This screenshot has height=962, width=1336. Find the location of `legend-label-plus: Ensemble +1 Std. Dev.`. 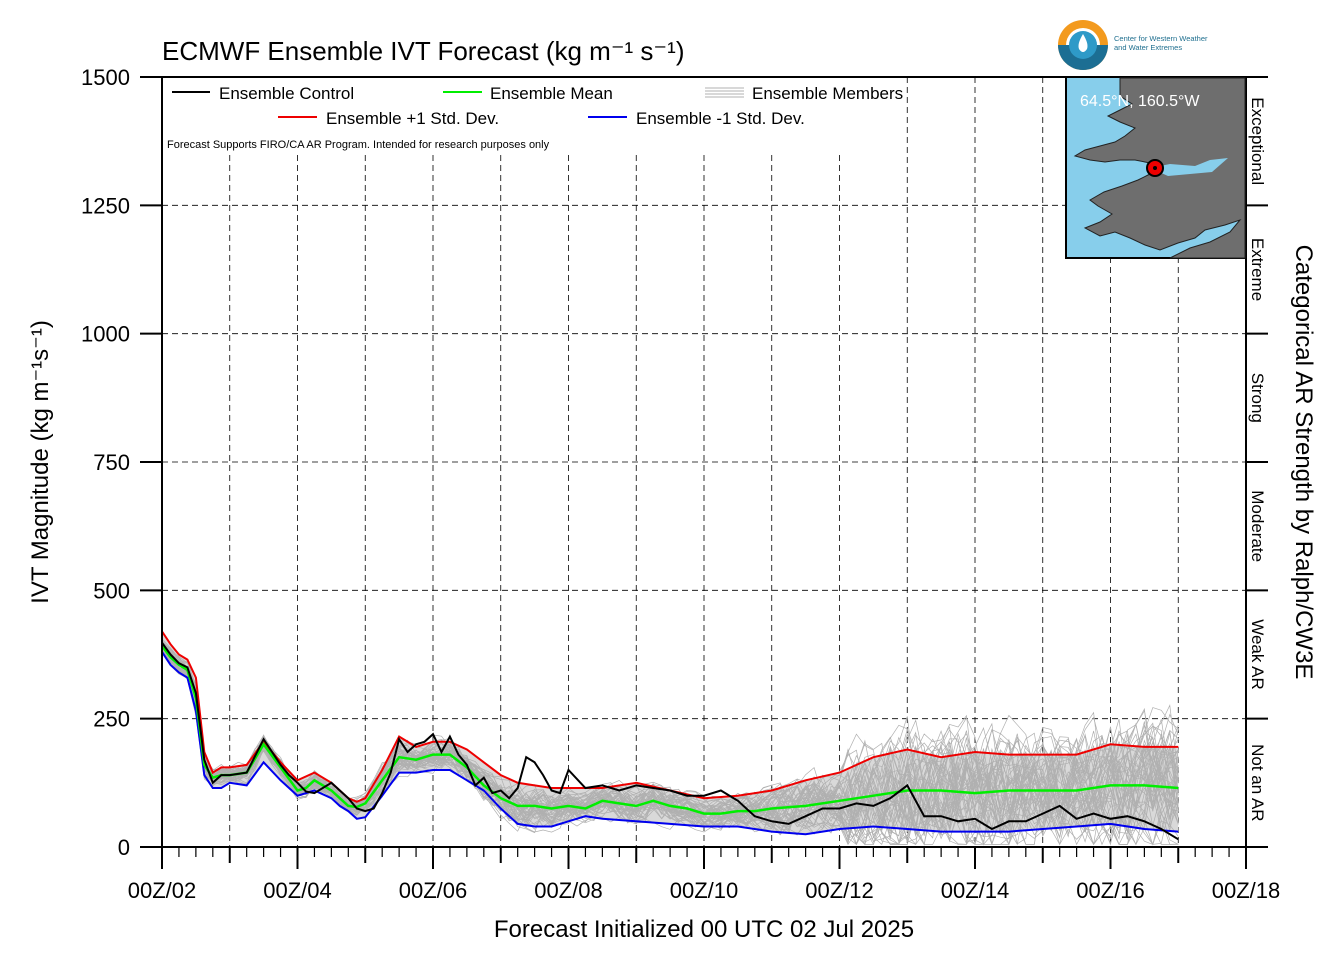

legend-label-plus: Ensemble +1 Std. Dev. is located at coordinates (412, 118).